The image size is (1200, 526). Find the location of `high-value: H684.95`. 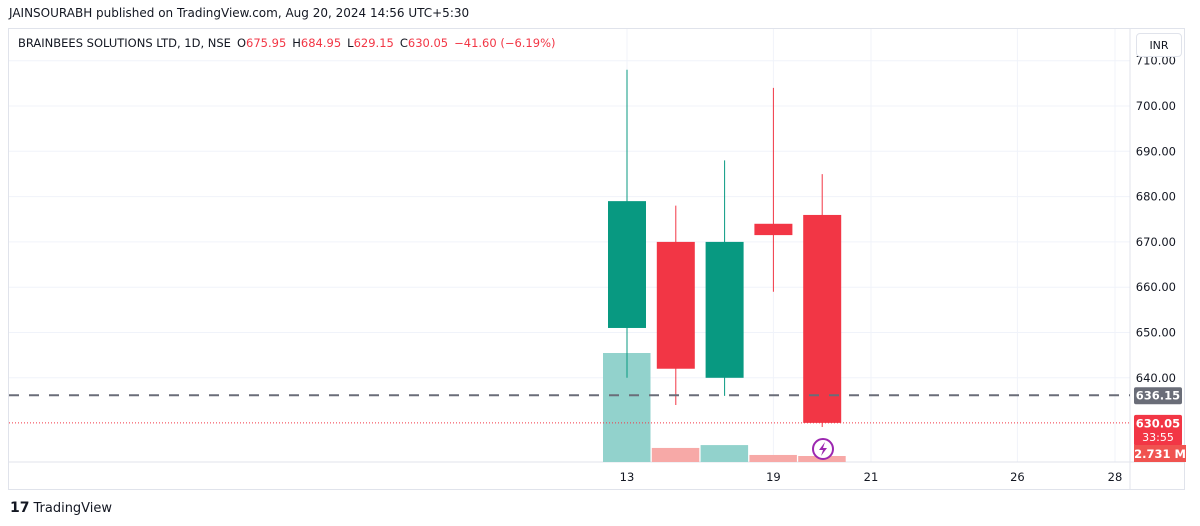

high-value: H684.95 is located at coordinates (317, 43).